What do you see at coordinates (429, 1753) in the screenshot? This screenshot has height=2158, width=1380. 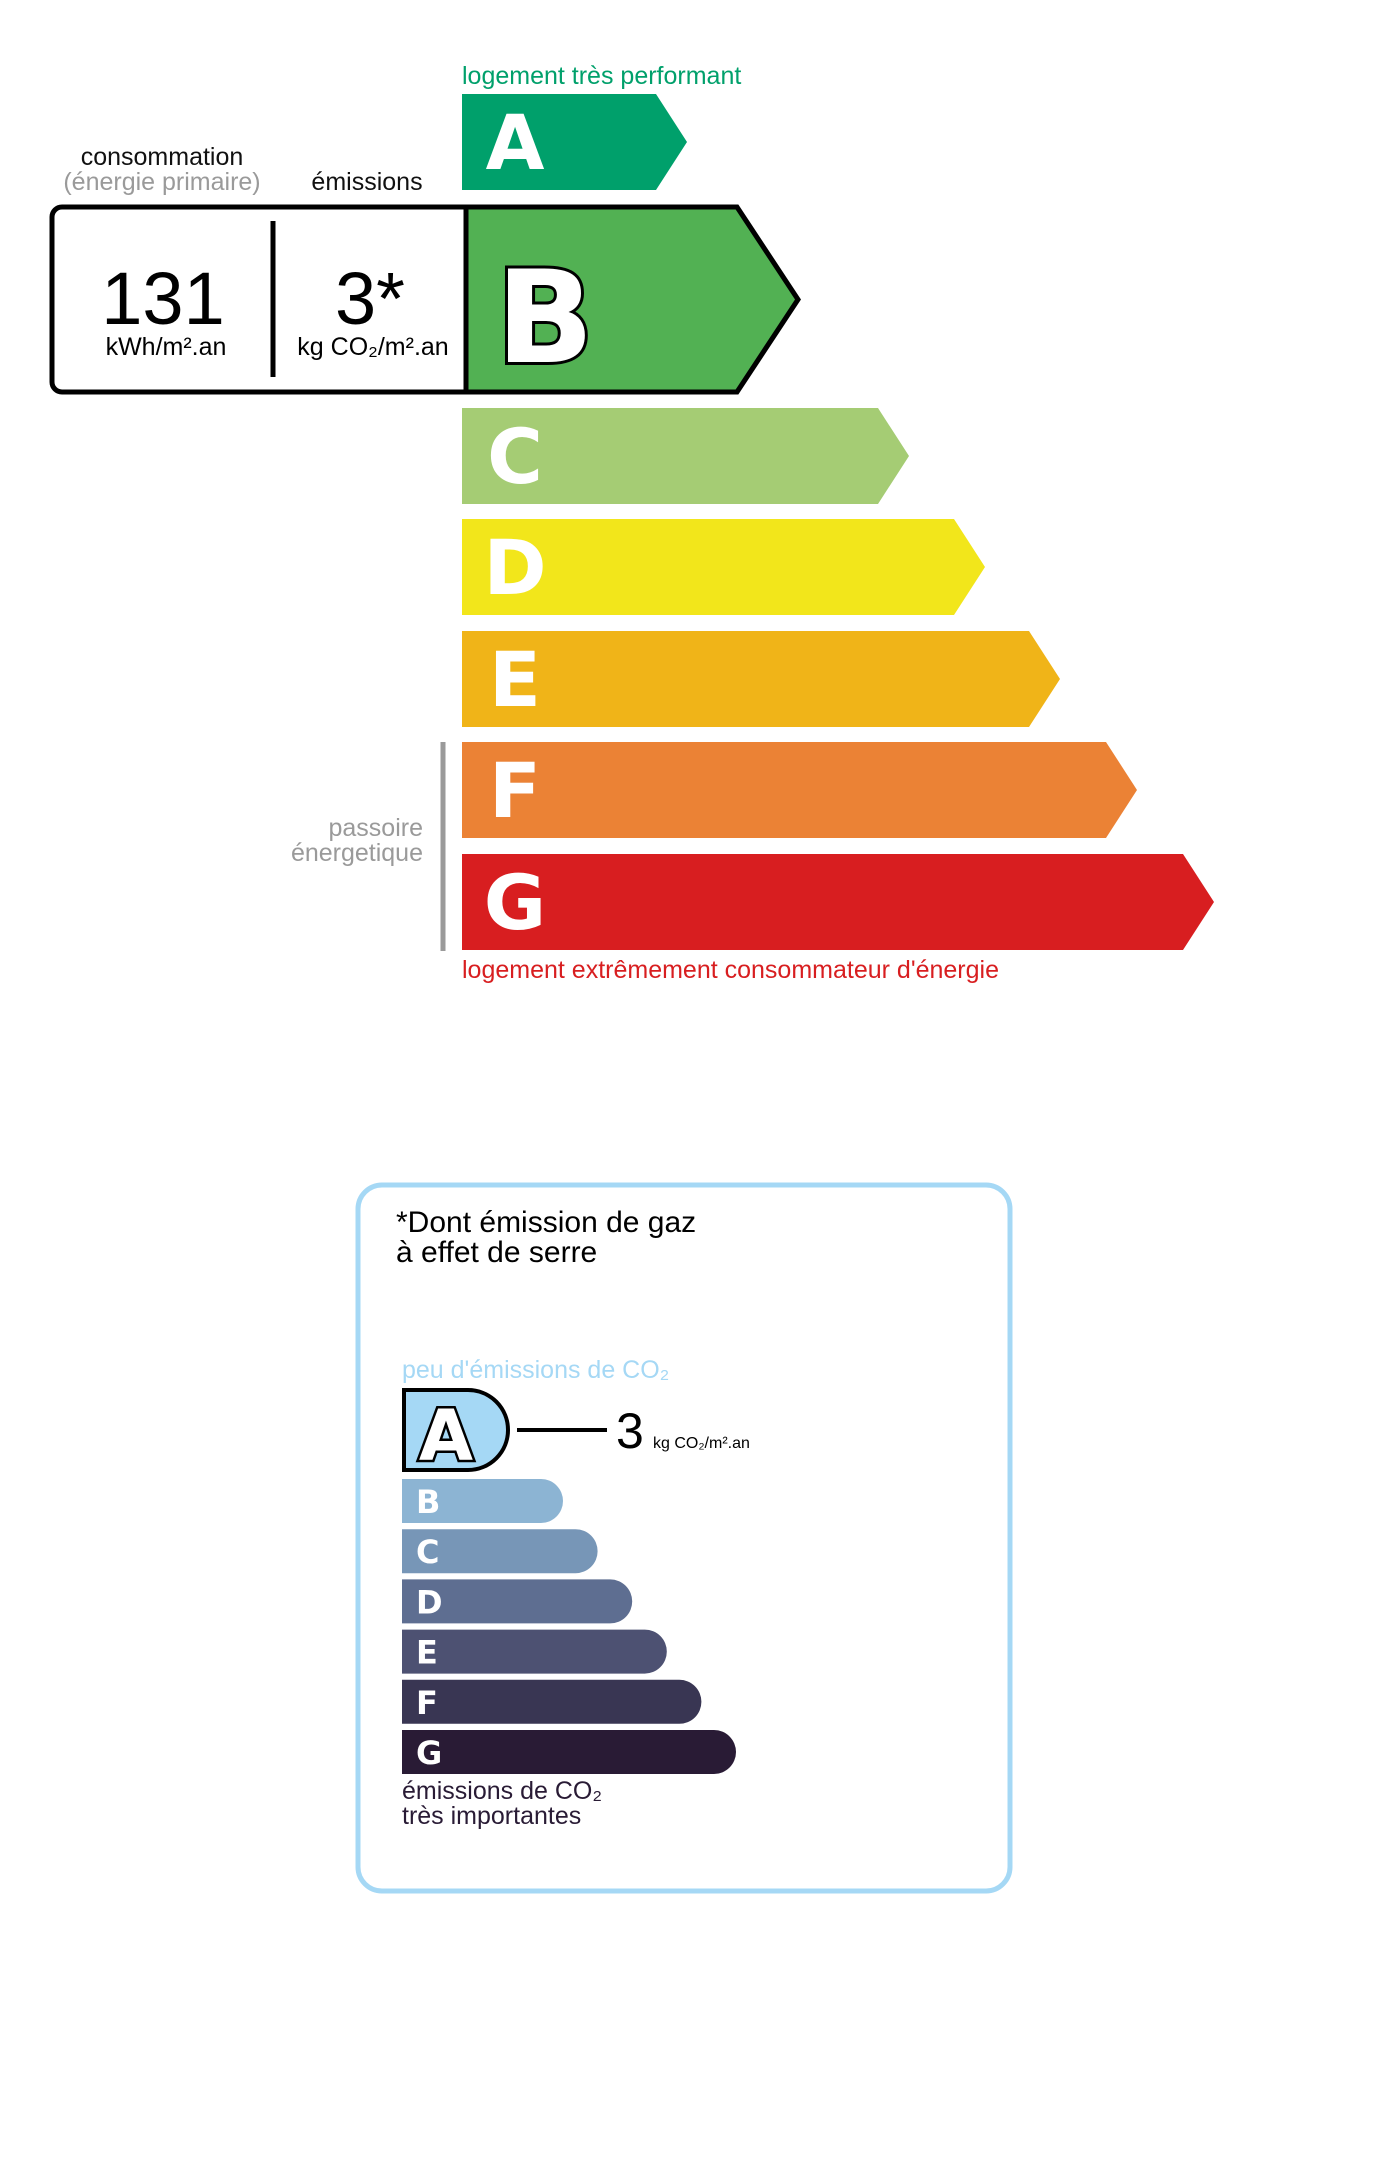 I see `ges-bar-letter-g: G` at bounding box center [429, 1753].